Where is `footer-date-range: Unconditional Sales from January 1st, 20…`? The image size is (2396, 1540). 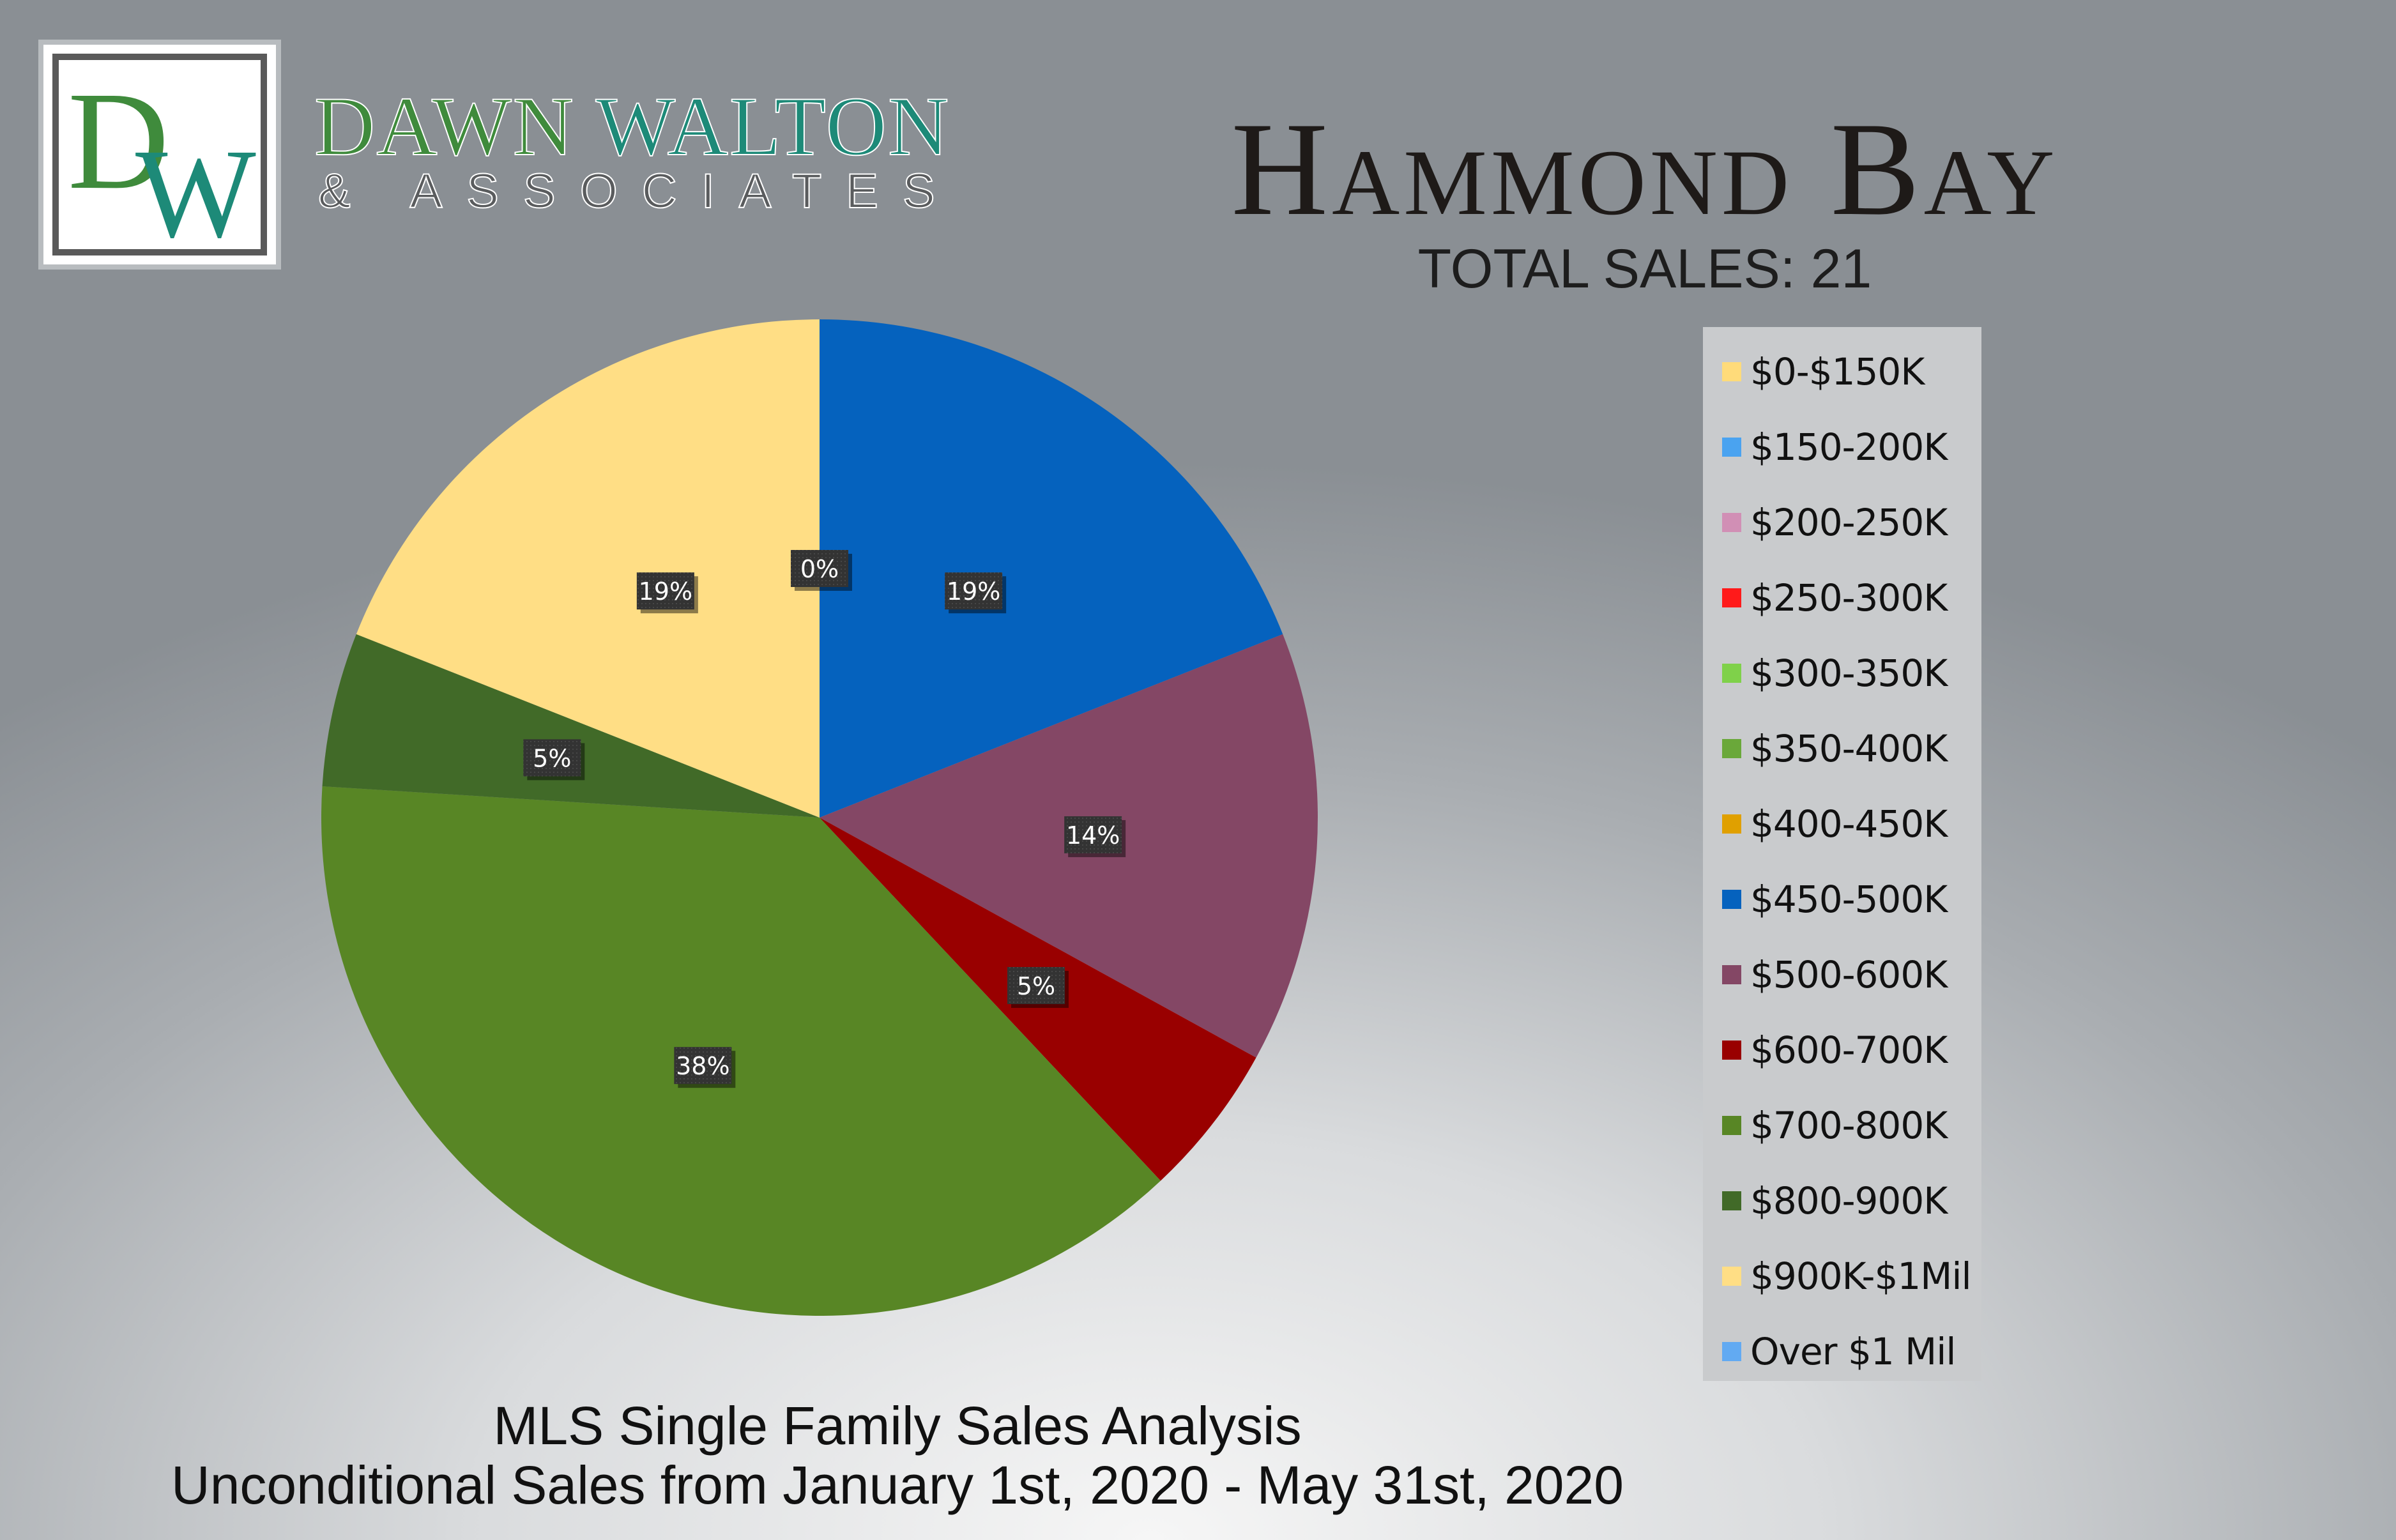 footer-date-range: Unconditional Sales from January 1st, 20… is located at coordinates (897, 1485).